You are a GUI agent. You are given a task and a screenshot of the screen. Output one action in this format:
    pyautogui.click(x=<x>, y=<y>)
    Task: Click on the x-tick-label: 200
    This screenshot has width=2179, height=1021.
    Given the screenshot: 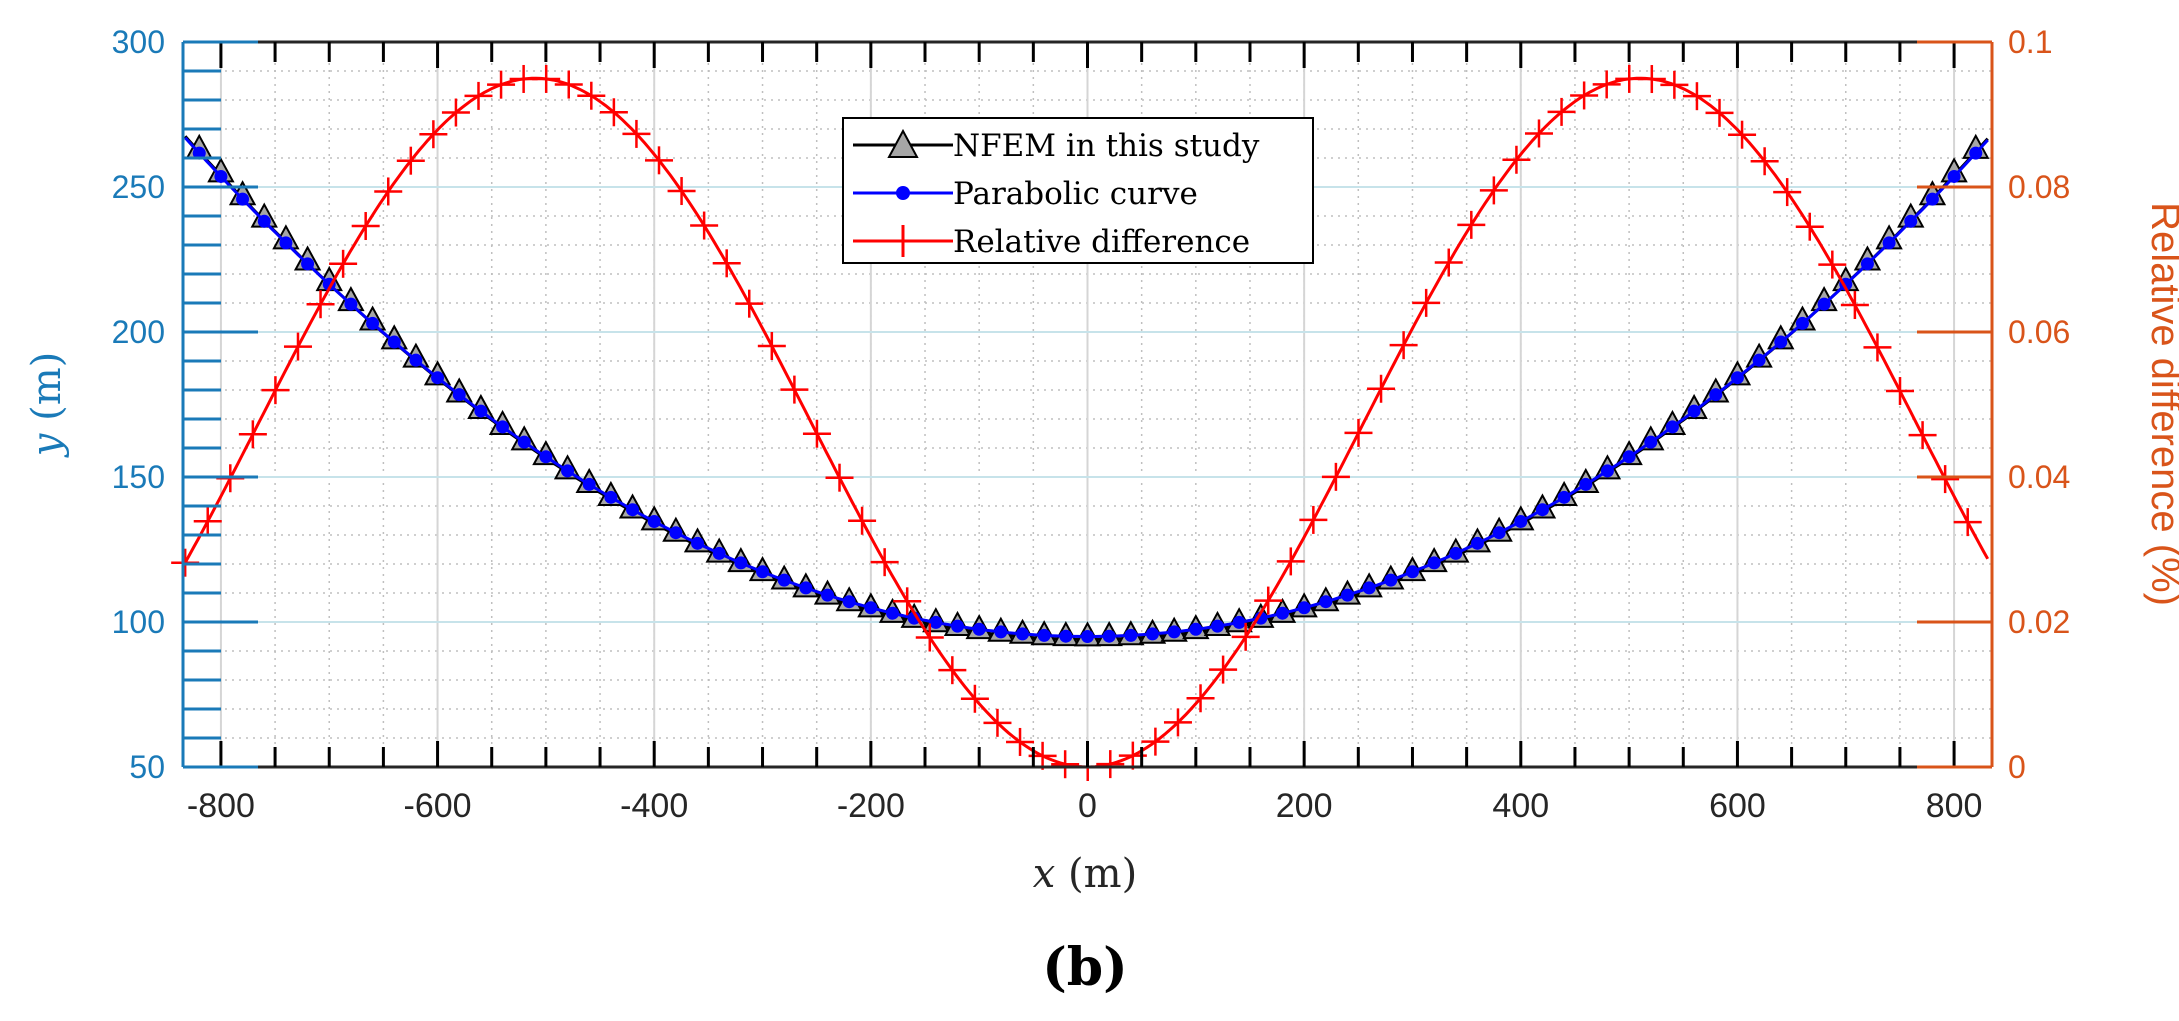 What is the action you would take?
    pyautogui.click(x=1304, y=806)
    